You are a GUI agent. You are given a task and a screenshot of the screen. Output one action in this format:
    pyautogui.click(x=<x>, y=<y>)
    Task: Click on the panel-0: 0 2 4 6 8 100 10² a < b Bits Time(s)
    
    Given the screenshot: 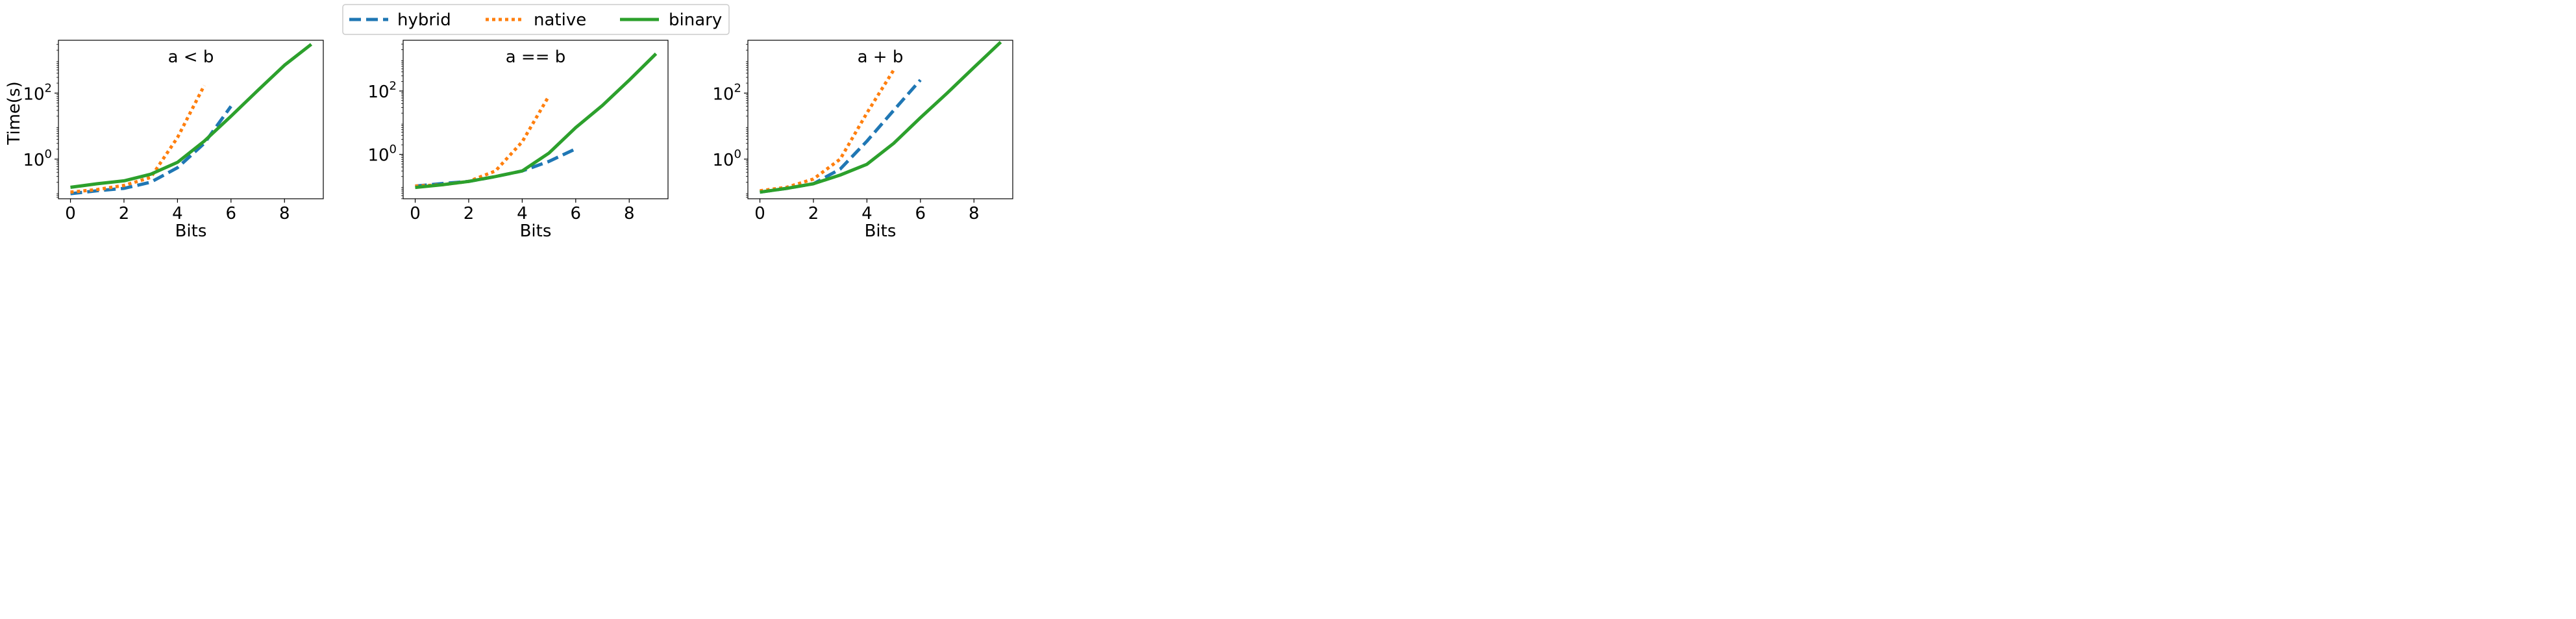 What is the action you would take?
    pyautogui.click(x=164, y=140)
    